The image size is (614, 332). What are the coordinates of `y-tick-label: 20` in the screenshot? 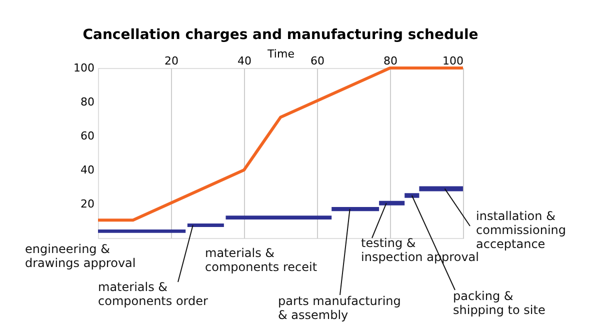 It's located at (87, 204).